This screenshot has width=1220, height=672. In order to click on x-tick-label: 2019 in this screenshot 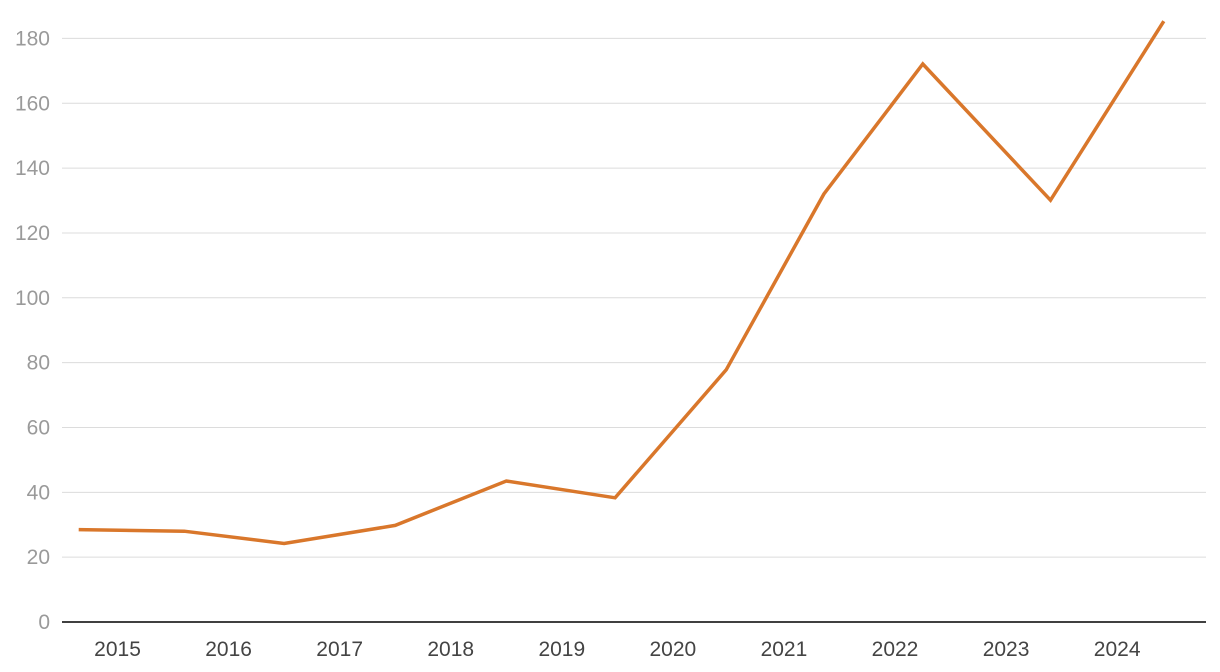, I will do `click(561, 649)`.